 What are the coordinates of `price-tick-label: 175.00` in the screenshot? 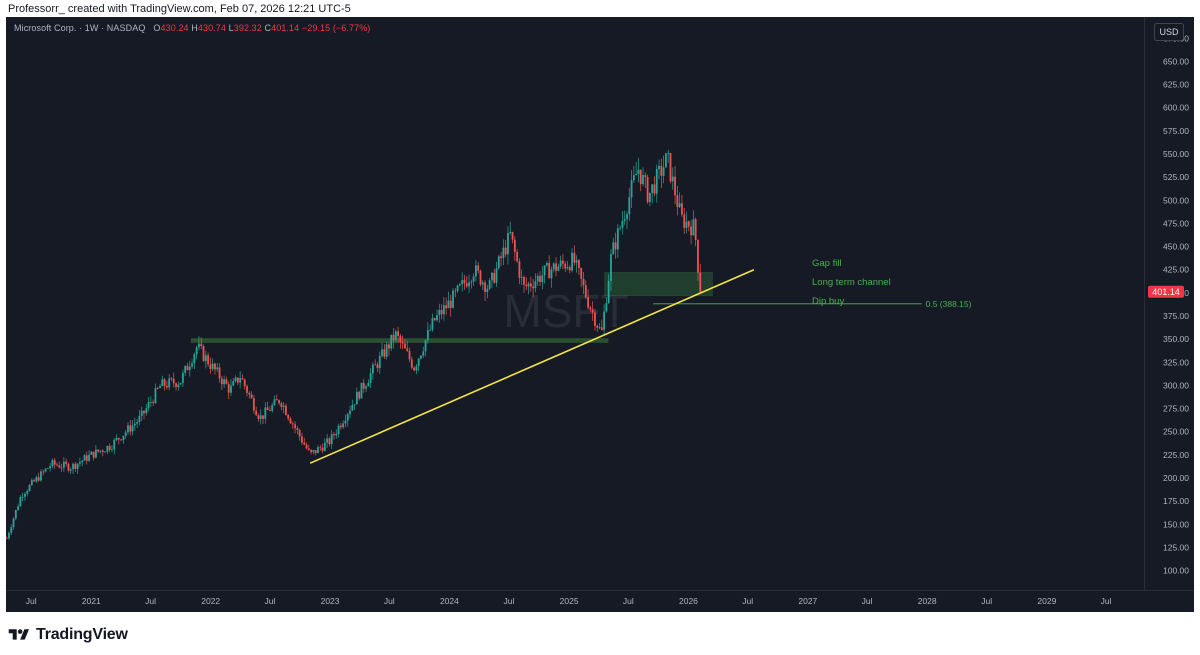 It's located at (1176, 501).